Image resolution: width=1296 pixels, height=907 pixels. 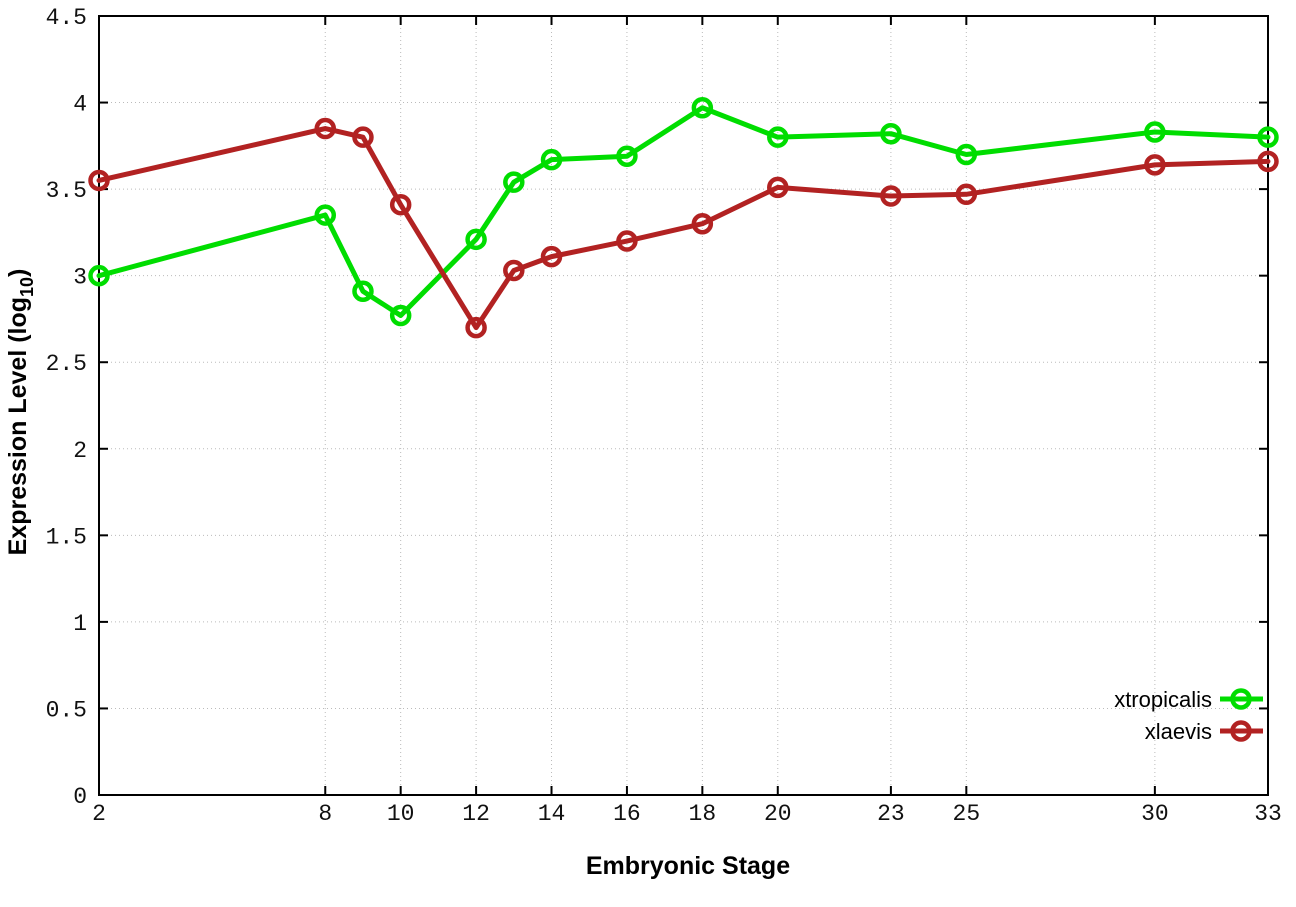 I want to click on y-tick-label: 1, so click(x=80, y=624).